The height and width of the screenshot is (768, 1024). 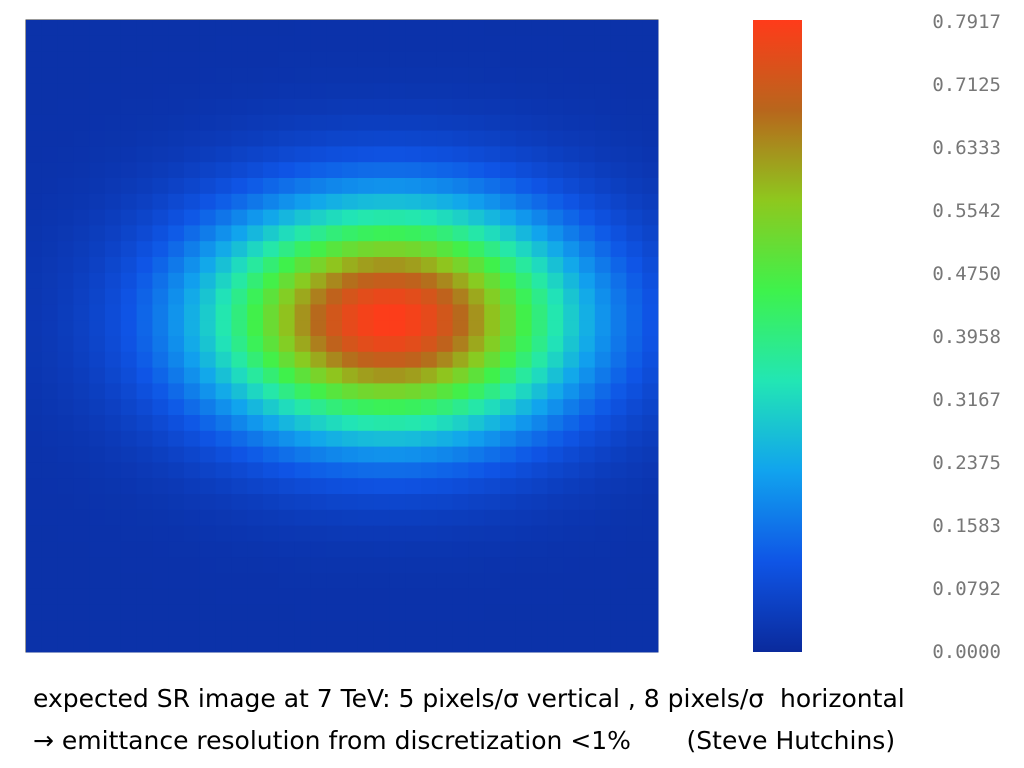 What do you see at coordinates (966, 589) in the screenshot?
I see `colorbar-tick-label: 0.0792` at bounding box center [966, 589].